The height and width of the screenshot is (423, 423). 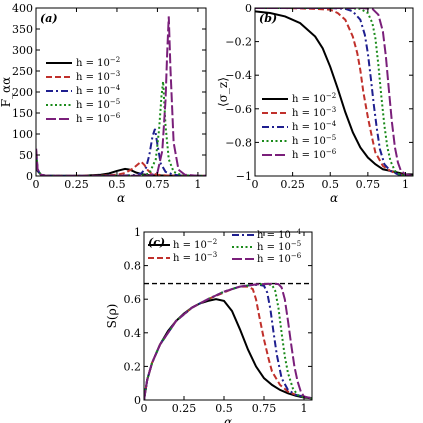 I want to click on y-tick-label: 0.6, so click(x=133, y=299).